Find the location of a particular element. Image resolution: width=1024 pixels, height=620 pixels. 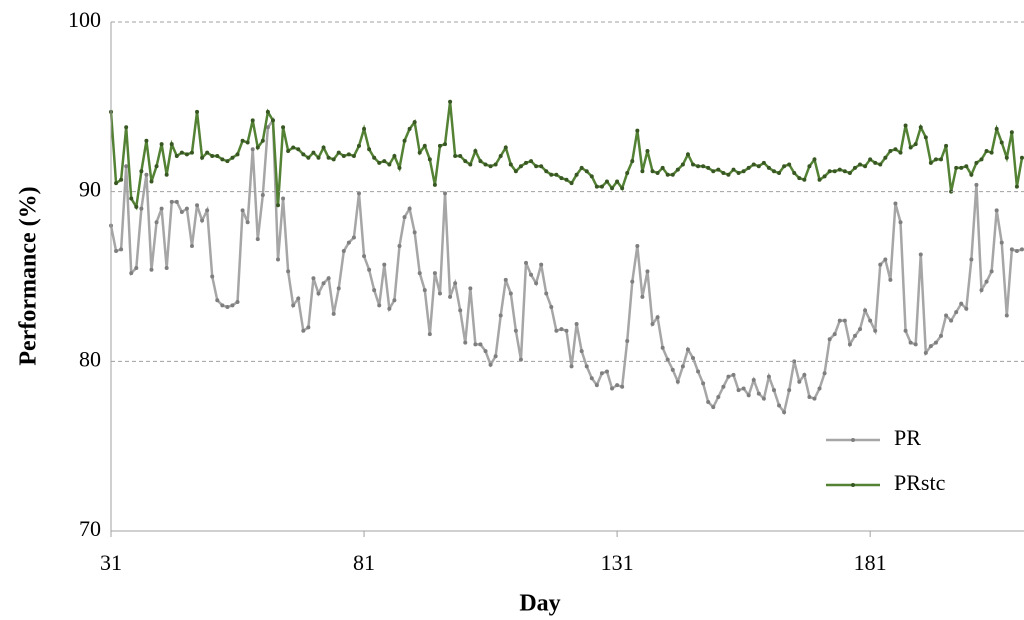

x-axis-label: Day is located at coordinates (539, 604).